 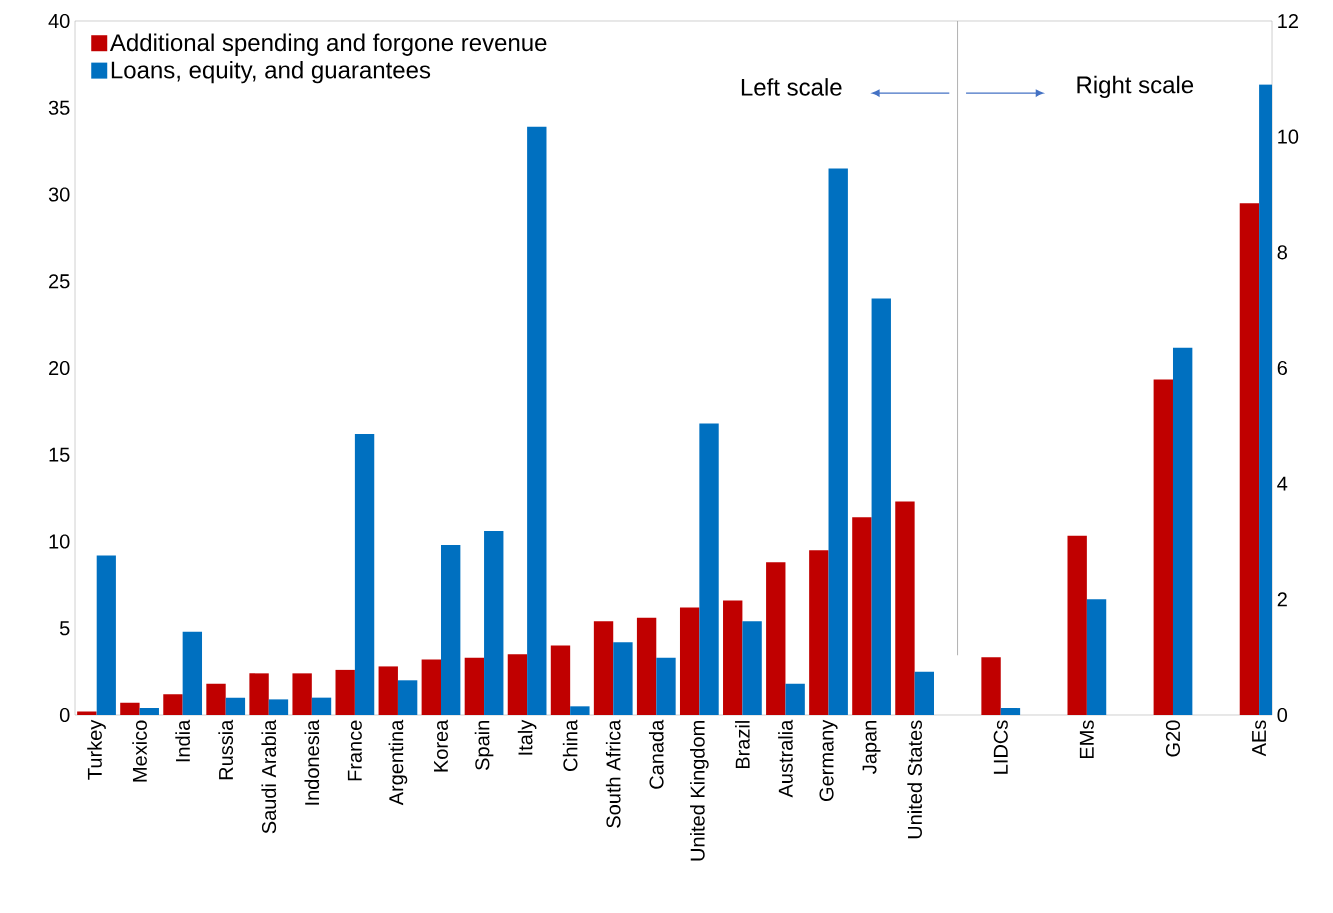 I want to click on x-tick-label: India, so click(x=182, y=740).